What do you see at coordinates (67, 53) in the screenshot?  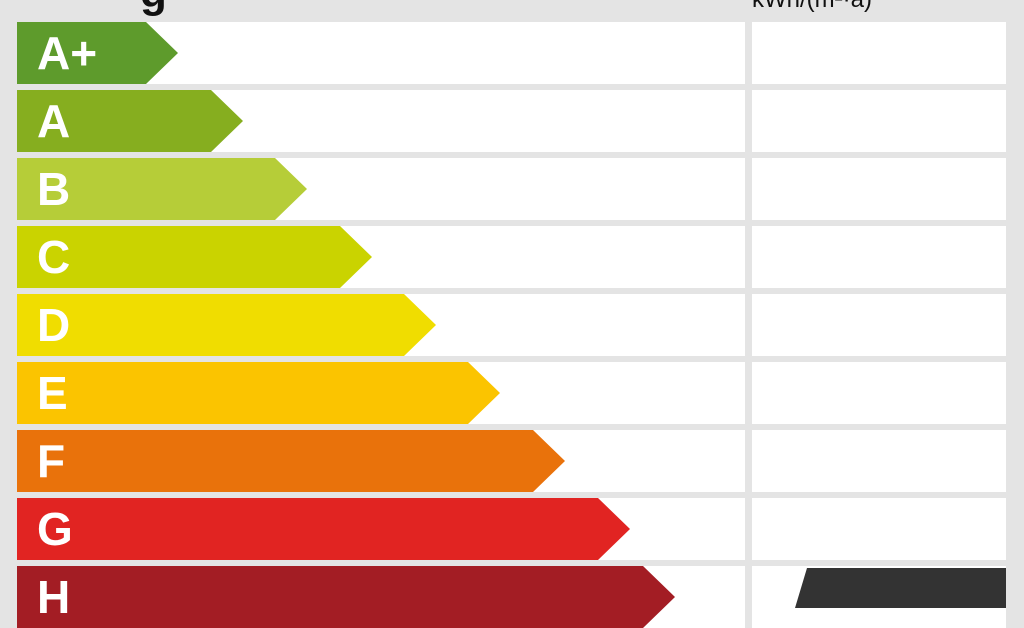 I see `energy-class-label: A+` at bounding box center [67, 53].